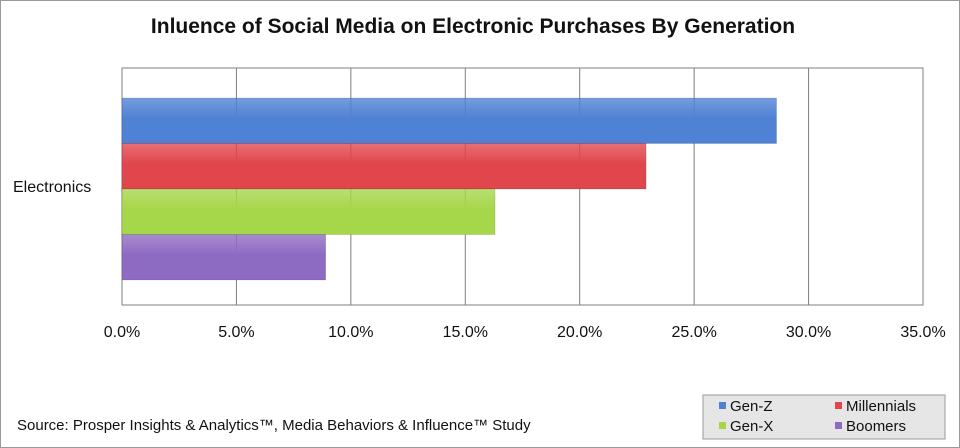 This screenshot has width=960, height=448. Describe the element at coordinates (922, 332) in the screenshot. I see `x-tick-label: 35.0%` at that location.